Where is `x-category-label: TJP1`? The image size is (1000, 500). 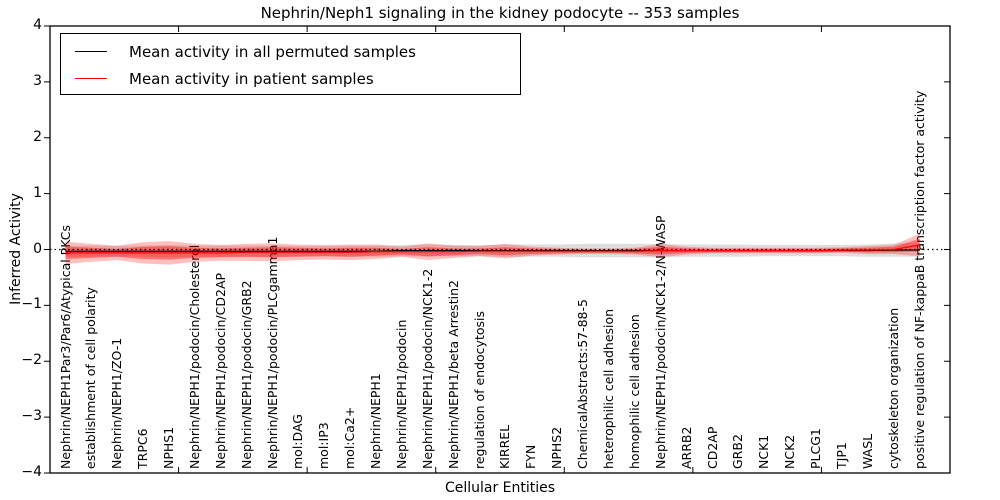
x-category-label: TJP1 is located at coordinates (841, 455).